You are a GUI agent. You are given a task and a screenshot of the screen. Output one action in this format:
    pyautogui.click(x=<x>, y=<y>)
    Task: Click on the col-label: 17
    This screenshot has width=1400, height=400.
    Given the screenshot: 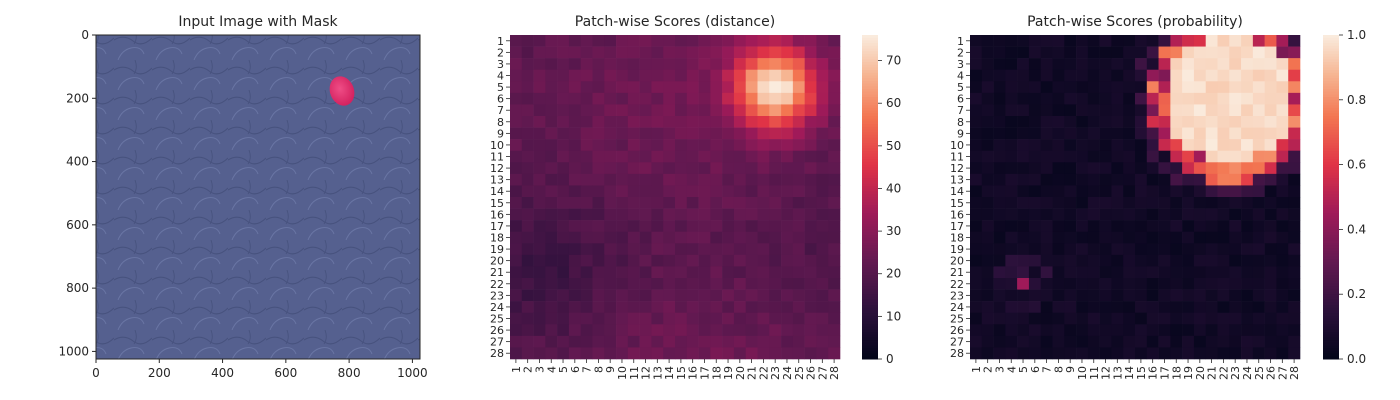 What is the action you would take?
    pyautogui.click(x=704, y=373)
    